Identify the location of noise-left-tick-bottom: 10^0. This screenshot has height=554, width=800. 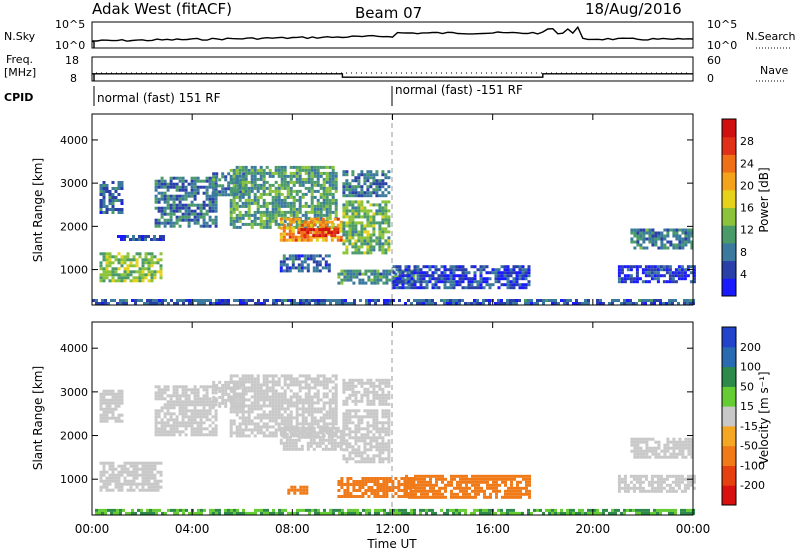
(70, 45).